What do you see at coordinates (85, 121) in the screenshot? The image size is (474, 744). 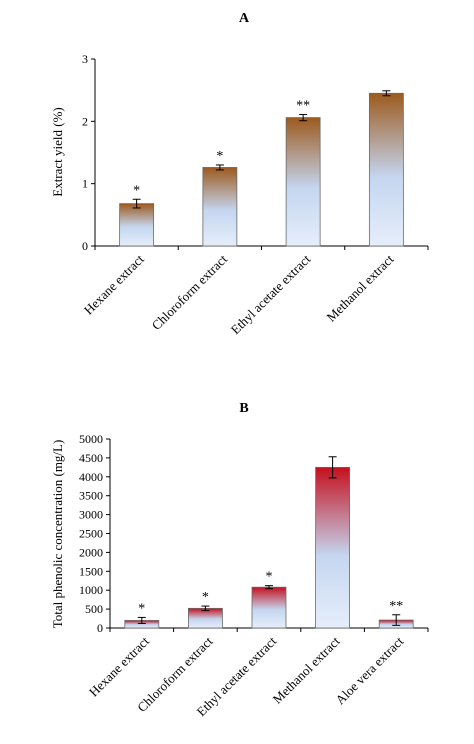 I see `y-tick-label: 2` at bounding box center [85, 121].